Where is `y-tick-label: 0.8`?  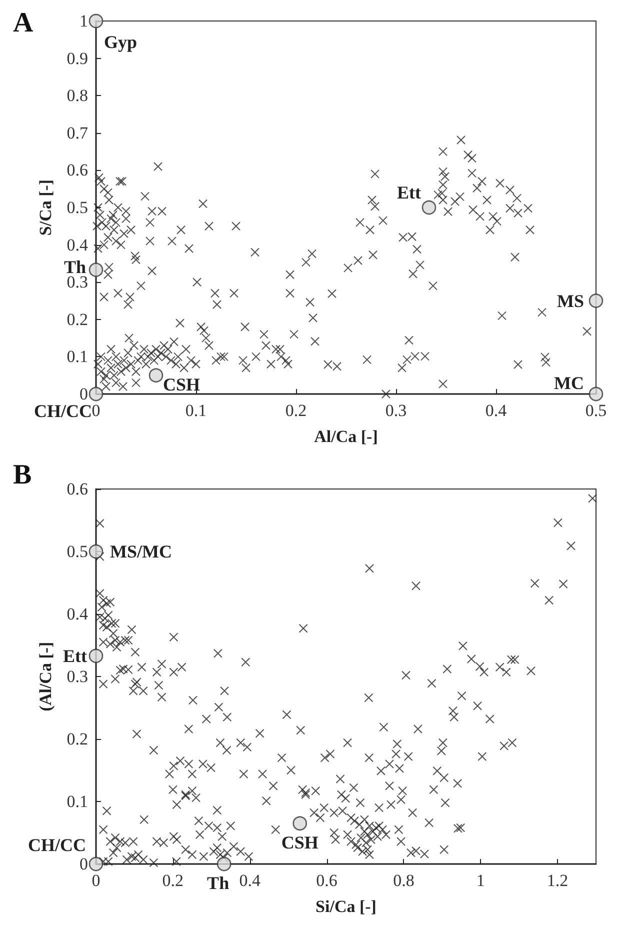 y-tick-label: 0.8 is located at coordinates (77, 96).